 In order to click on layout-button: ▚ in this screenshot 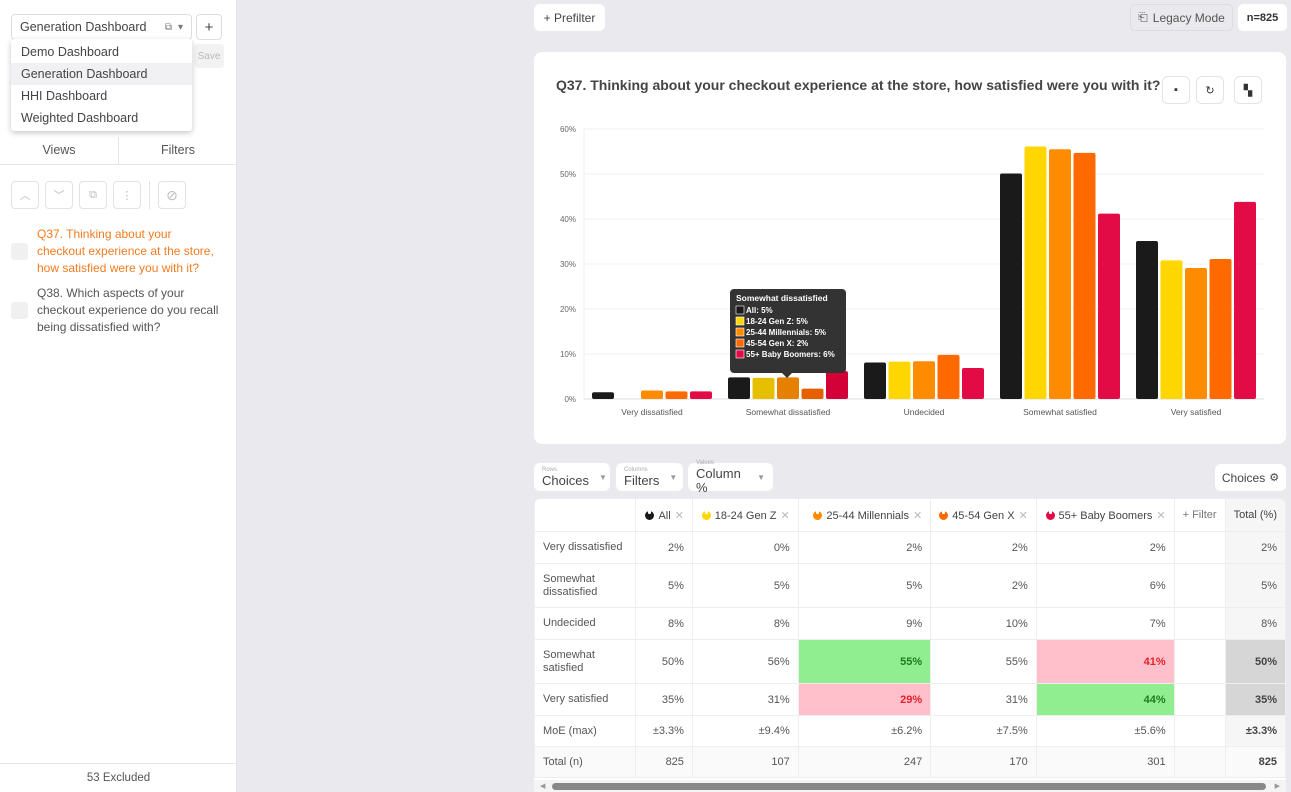, I will do `click(1248, 90)`.